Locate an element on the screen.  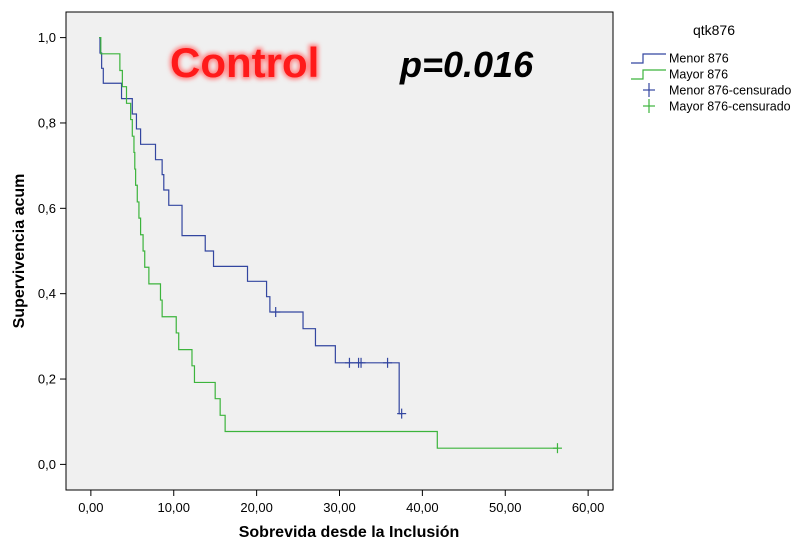
y-tick-label: 0,6 is located at coordinates (47, 208).